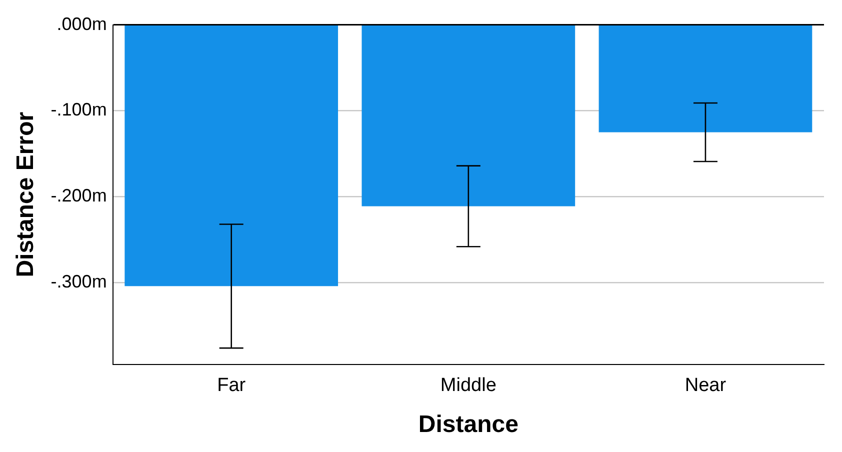  Describe the element at coordinates (78, 110) in the screenshot. I see `y-tick-label: -.100m` at that location.